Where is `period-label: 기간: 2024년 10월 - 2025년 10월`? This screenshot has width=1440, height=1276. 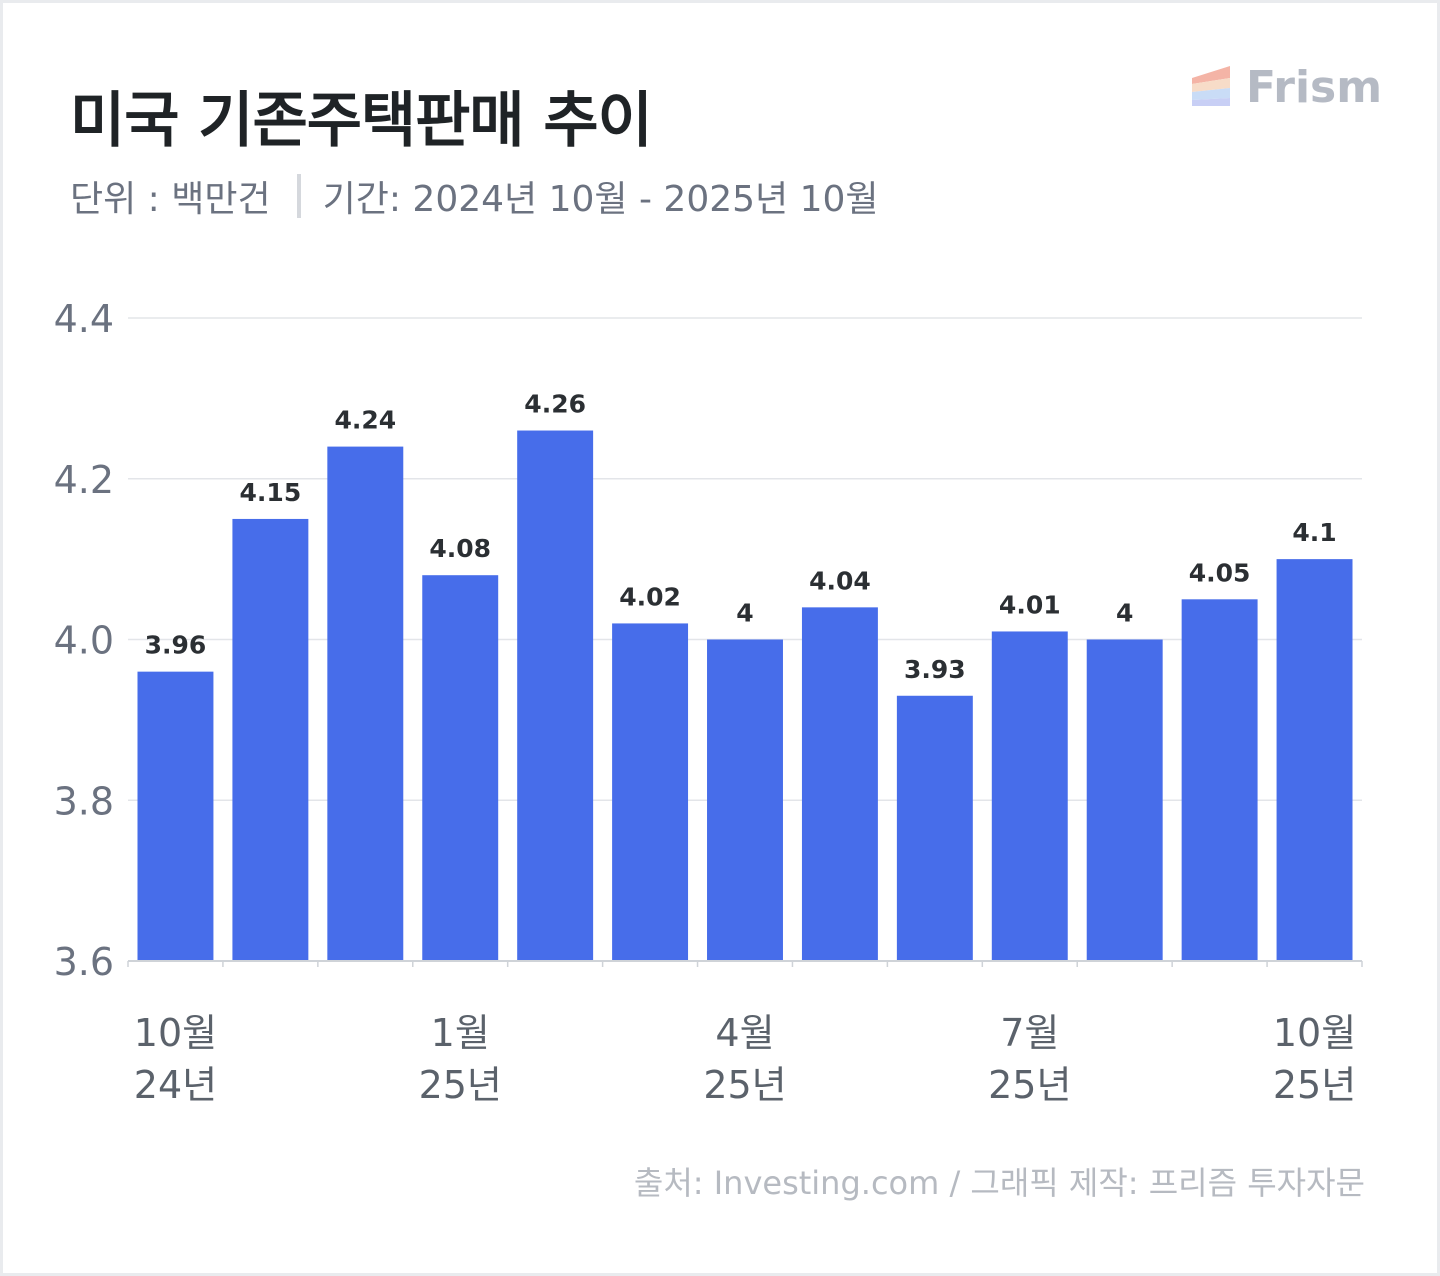 period-label: 기간: 2024년 10월 - 2025년 10월 is located at coordinates (600, 199).